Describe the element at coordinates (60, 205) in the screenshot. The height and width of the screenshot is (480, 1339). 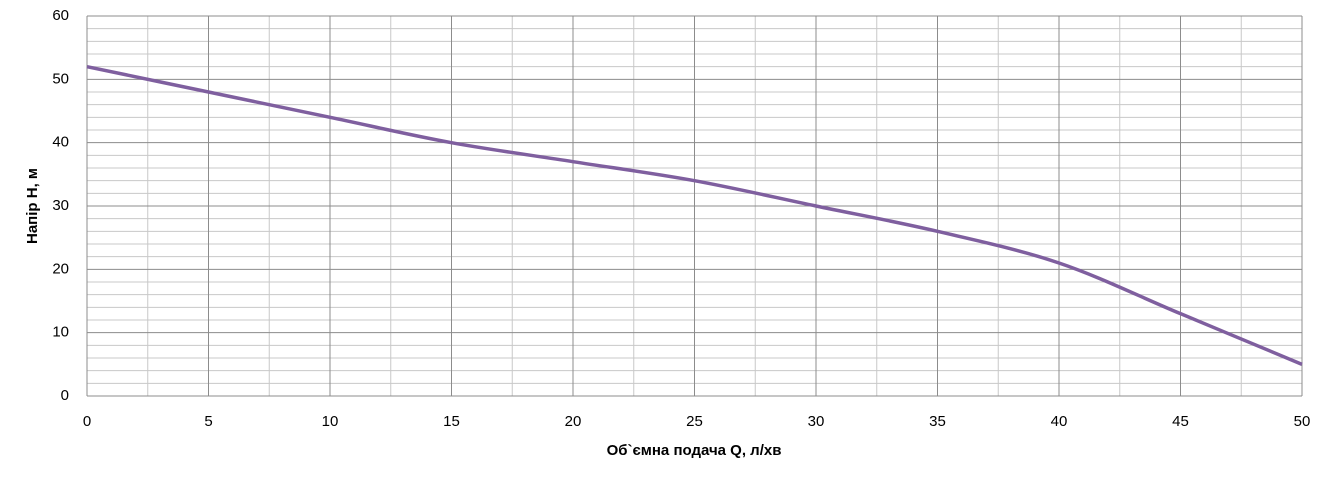
I see `y-tick-label: 30` at that location.